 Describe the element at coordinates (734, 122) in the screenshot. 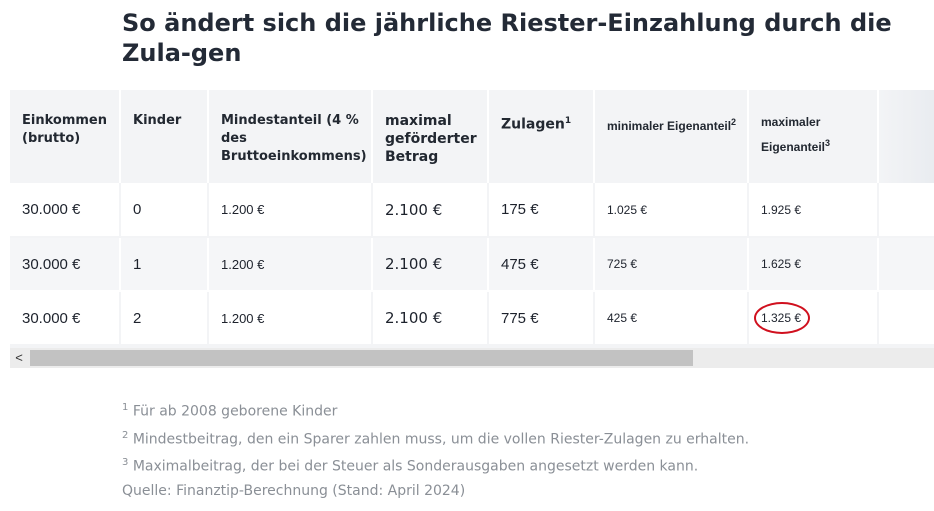

I see `header-min-eigen-footnote: 2` at that location.